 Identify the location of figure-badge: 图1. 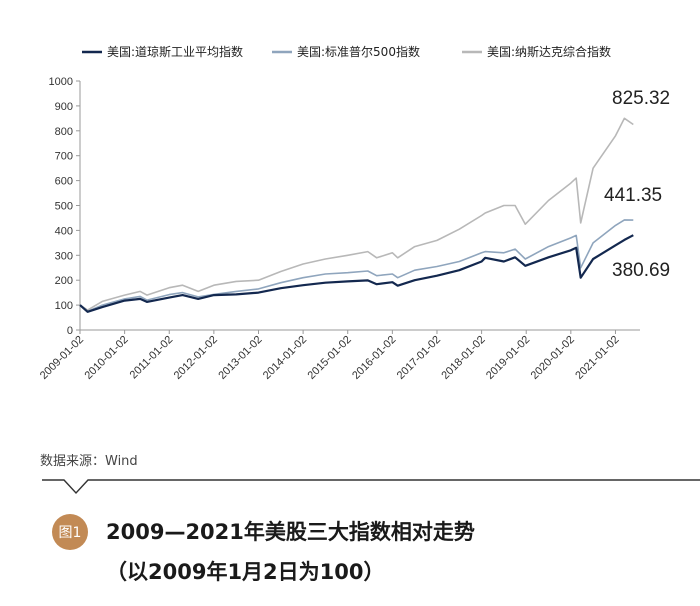
(70, 532).